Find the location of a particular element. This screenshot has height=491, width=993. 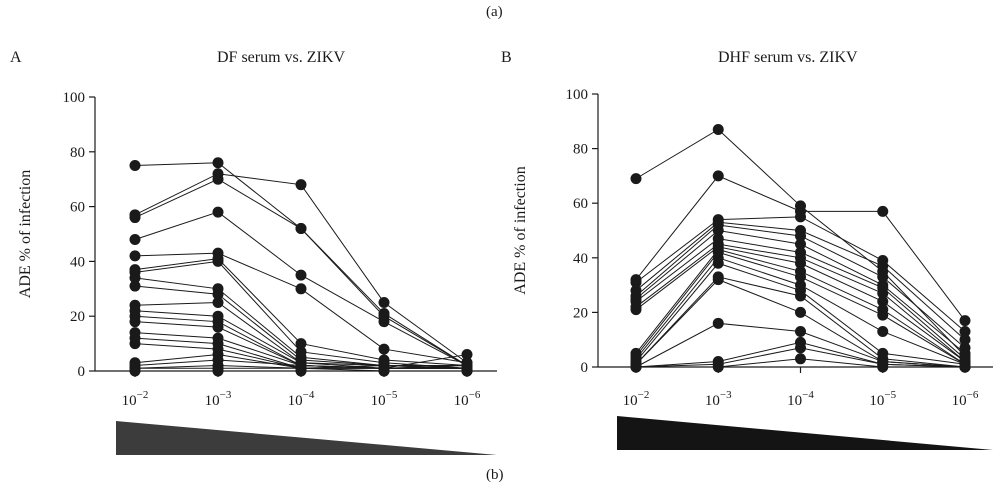

panel-letter-b: B is located at coordinates (506, 57).